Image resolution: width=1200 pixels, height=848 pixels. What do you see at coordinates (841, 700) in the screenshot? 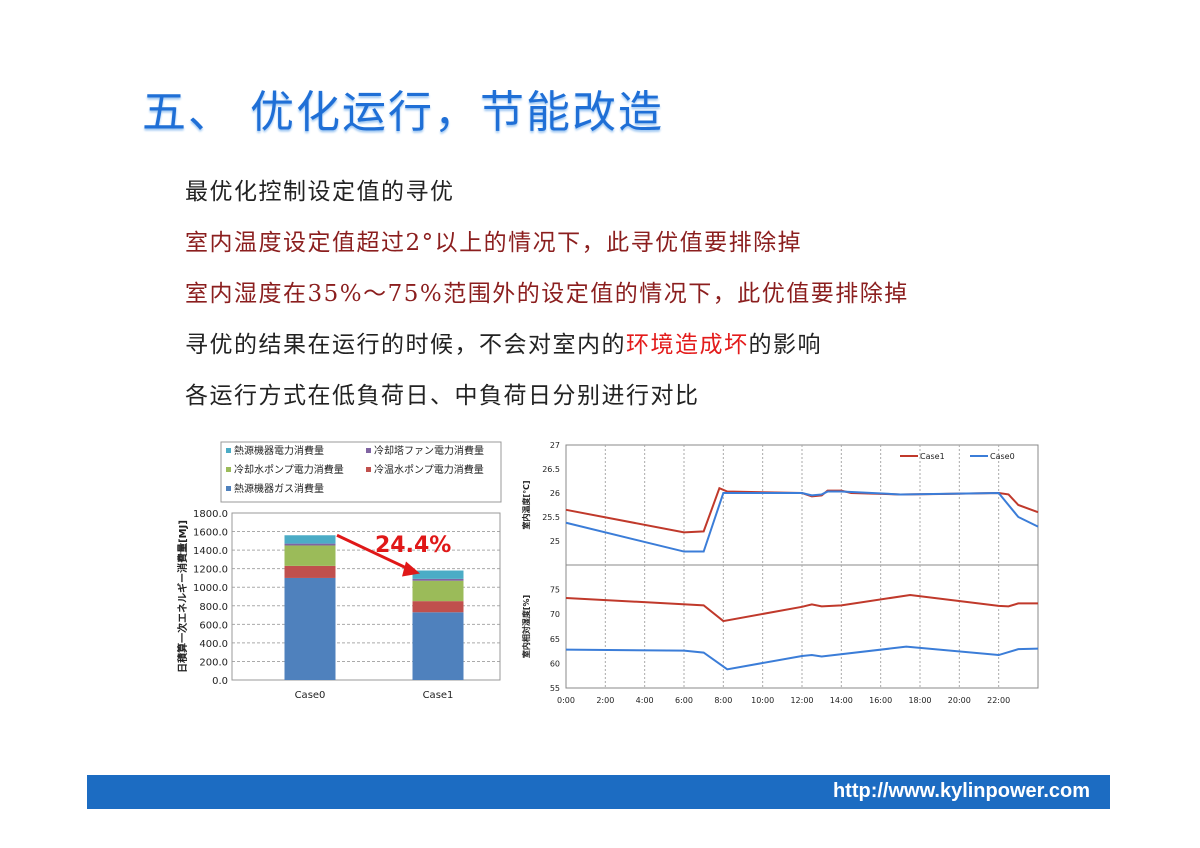
I see `x-tick-label: 14:00` at bounding box center [841, 700].